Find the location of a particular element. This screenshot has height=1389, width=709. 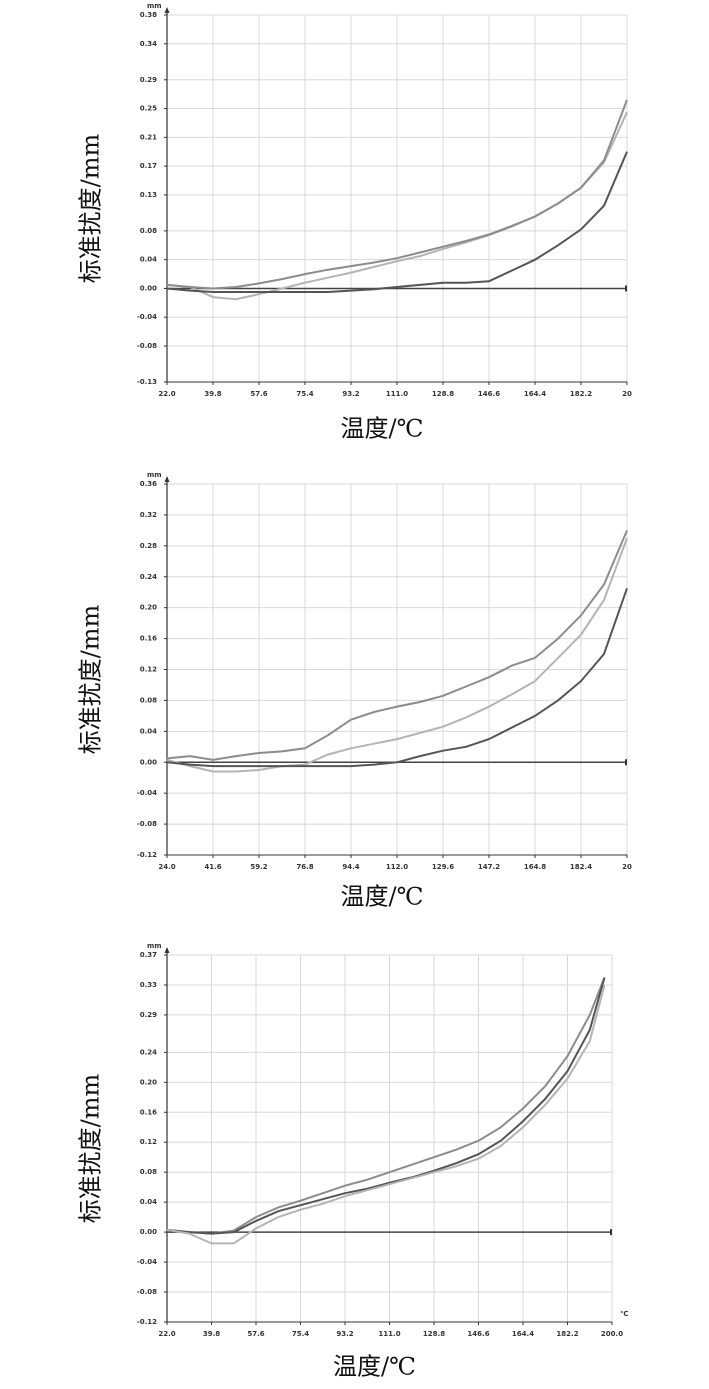

y-tick-label: 0.21 is located at coordinates (148, 137).